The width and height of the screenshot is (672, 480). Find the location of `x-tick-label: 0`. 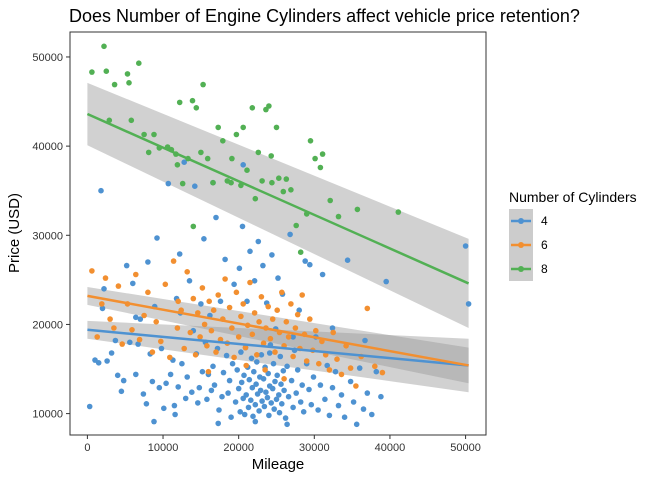

x-tick-label: 0 is located at coordinates (87, 448).